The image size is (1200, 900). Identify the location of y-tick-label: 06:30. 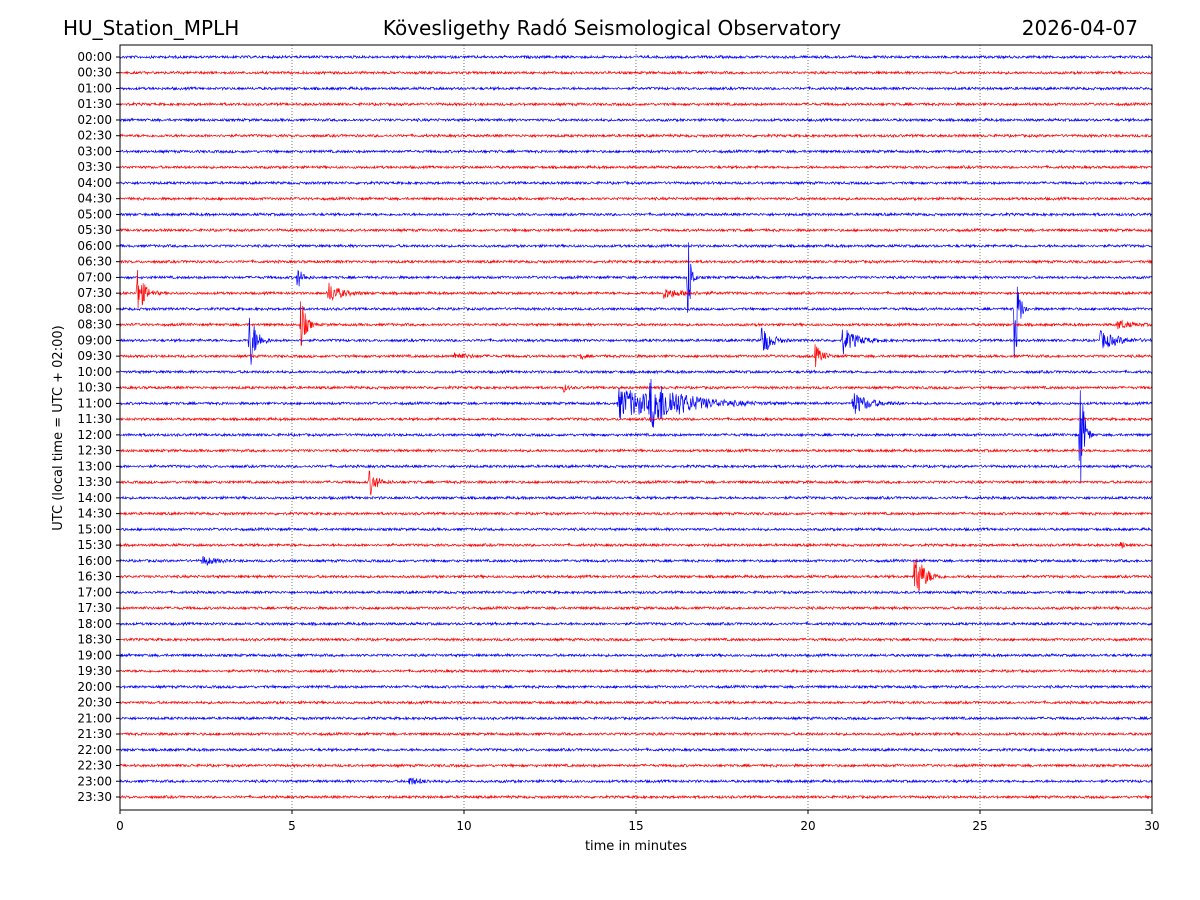
(94, 262).